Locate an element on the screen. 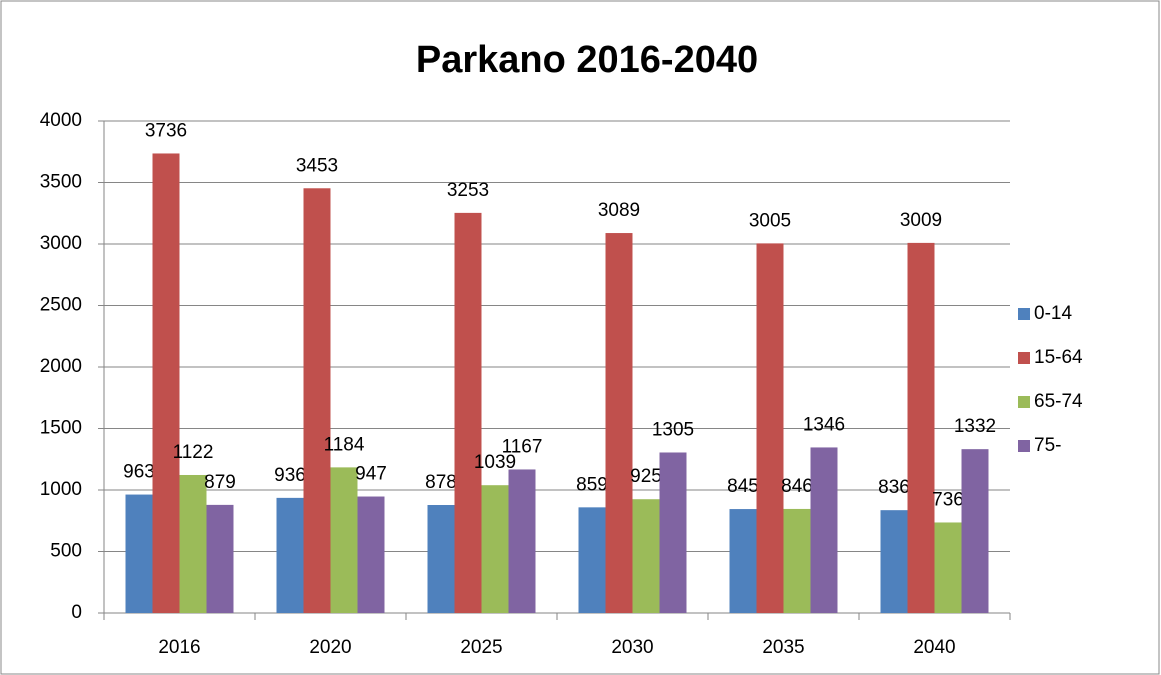  data-label: 3453 is located at coordinates (317, 165).